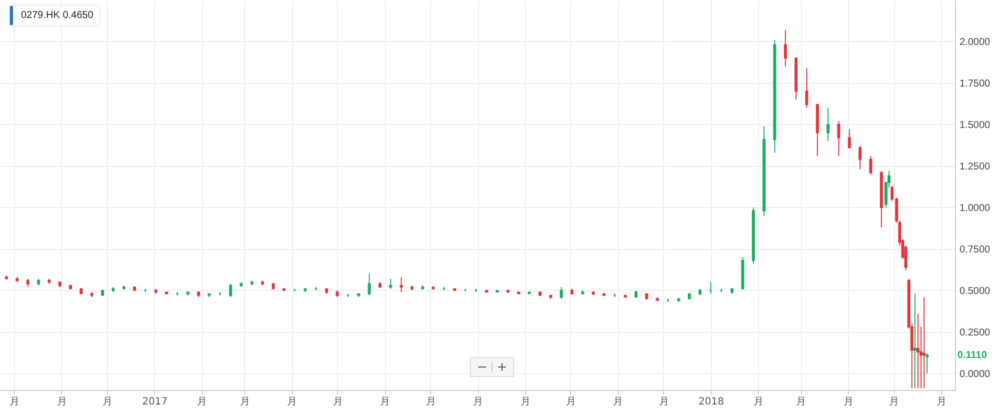 This screenshot has height=420, width=1000. Describe the element at coordinates (155, 402) in the screenshot. I see `x-tick-label: 2017` at that location.